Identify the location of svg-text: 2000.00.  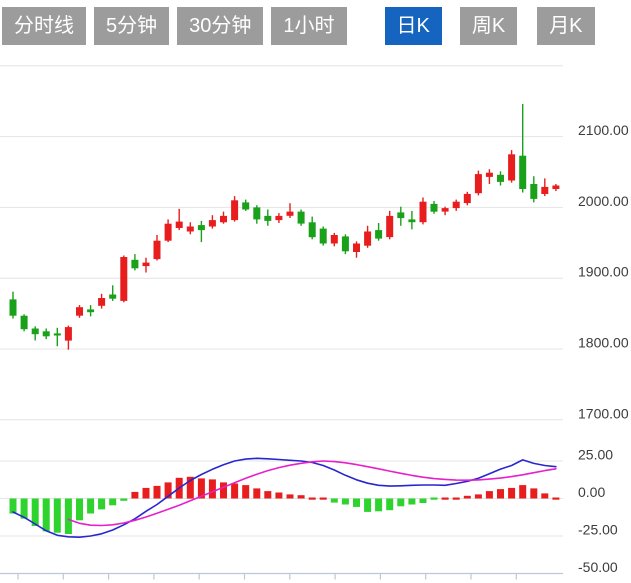
(603, 201).